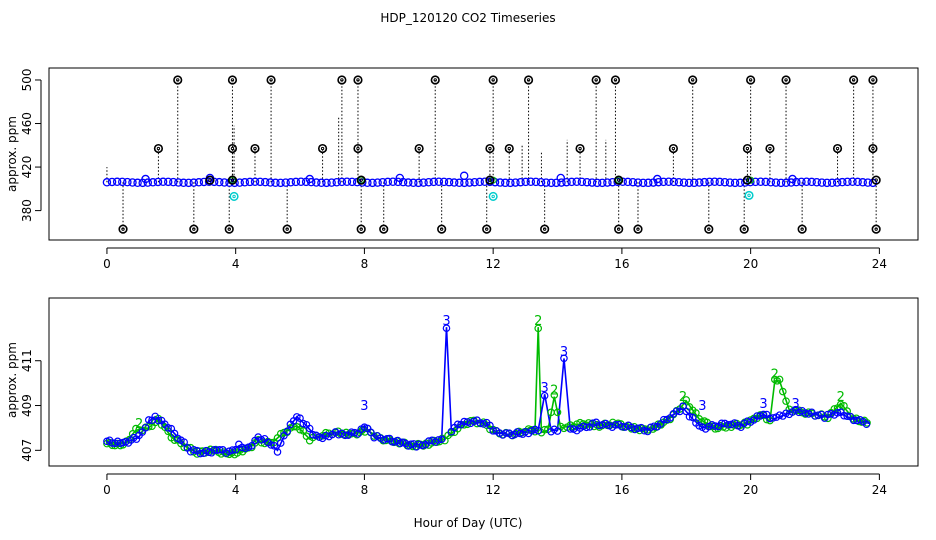 This screenshot has width=936, height=540. Describe the element at coordinates (554, 390) in the screenshot. I see `series-2-label: 2` at that location.